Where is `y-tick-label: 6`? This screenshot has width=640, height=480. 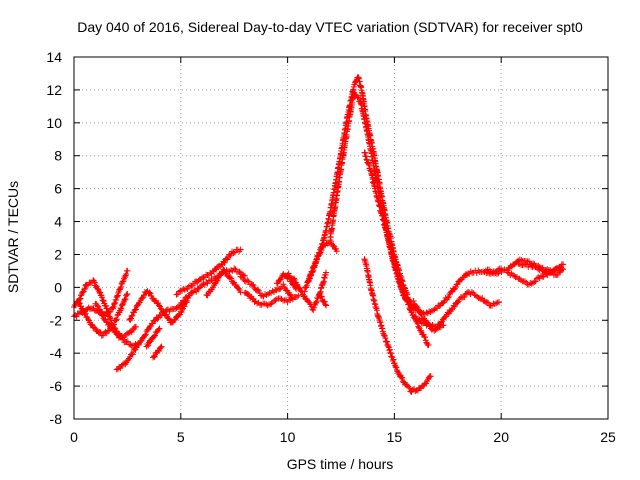 y-tick-label: 6 is located at coordinates (58, 189).